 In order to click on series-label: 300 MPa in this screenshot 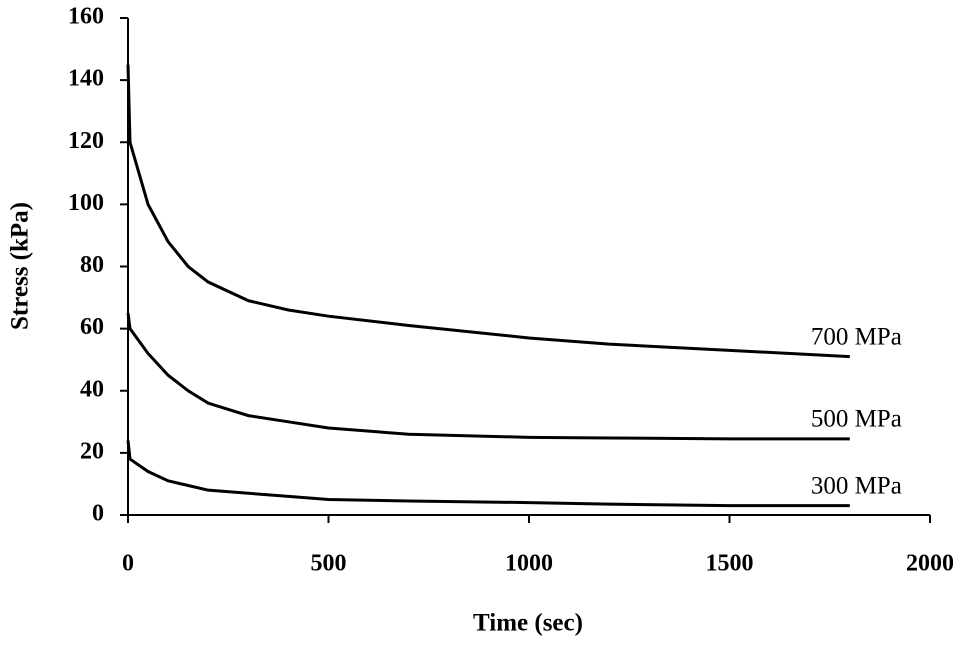, I will do `click(856, 485)`.